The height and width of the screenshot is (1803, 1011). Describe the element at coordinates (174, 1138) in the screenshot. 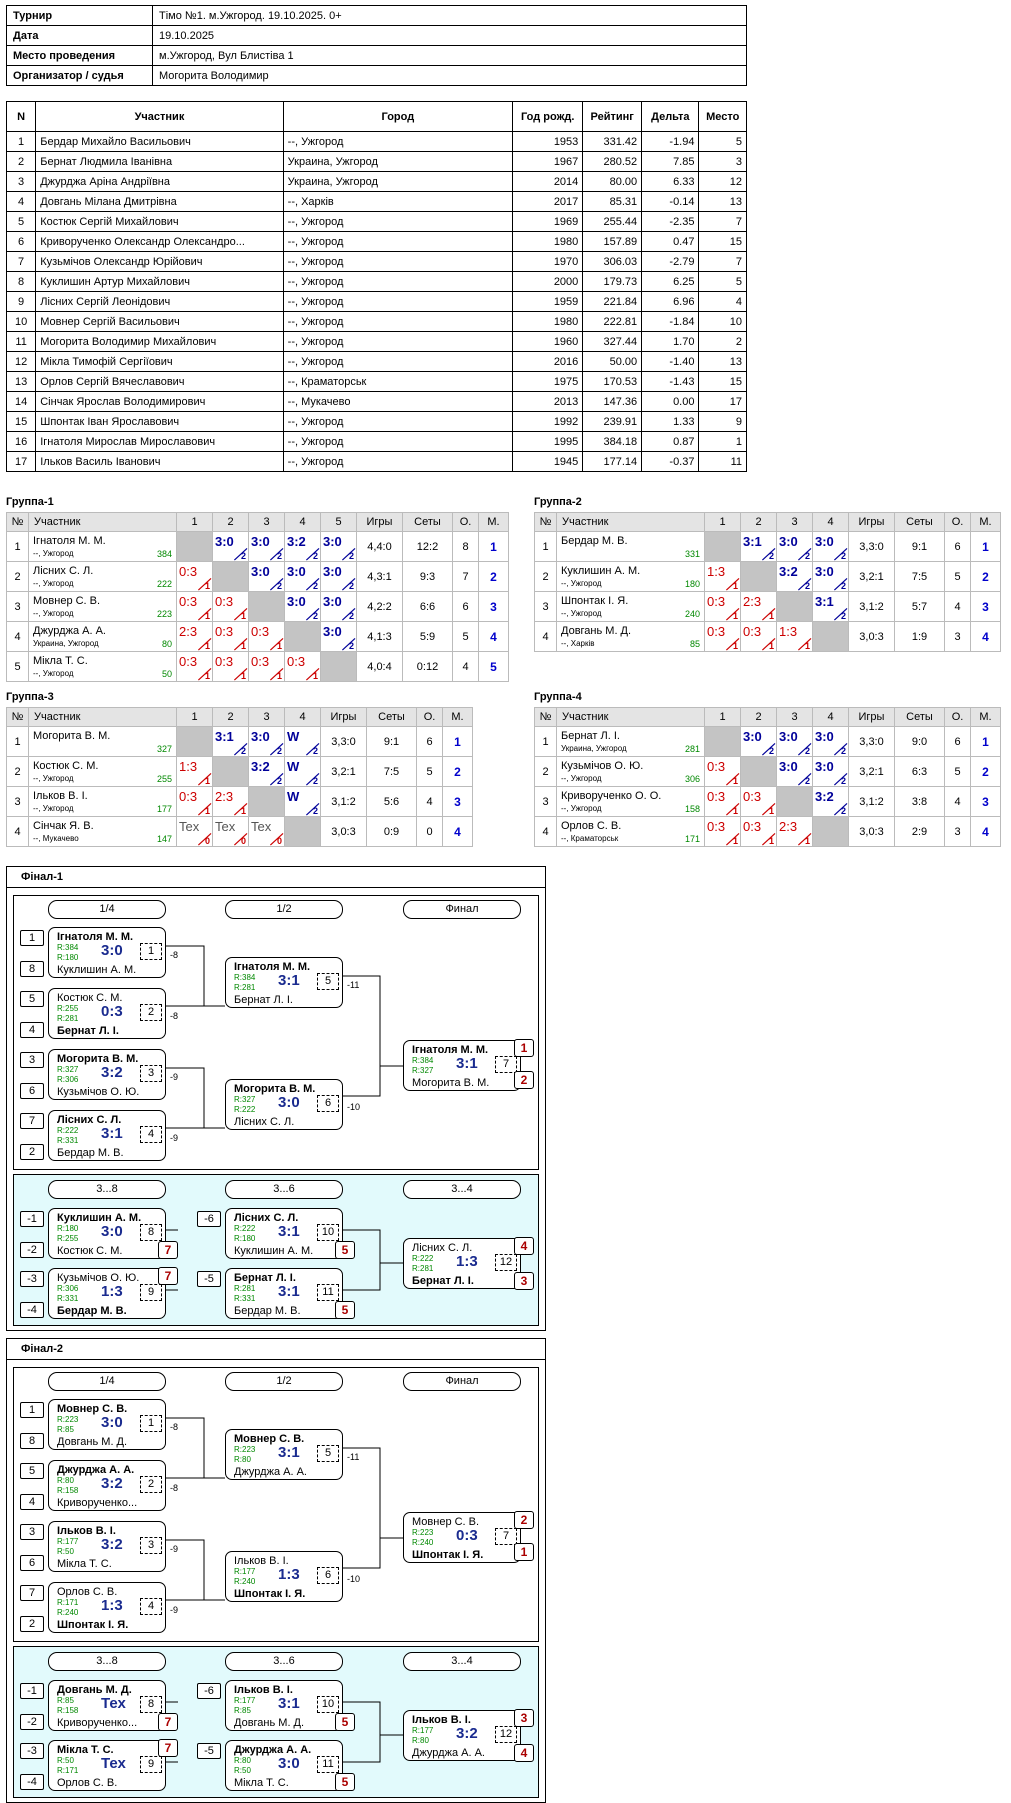

I see `loser-target: -9` at that location.